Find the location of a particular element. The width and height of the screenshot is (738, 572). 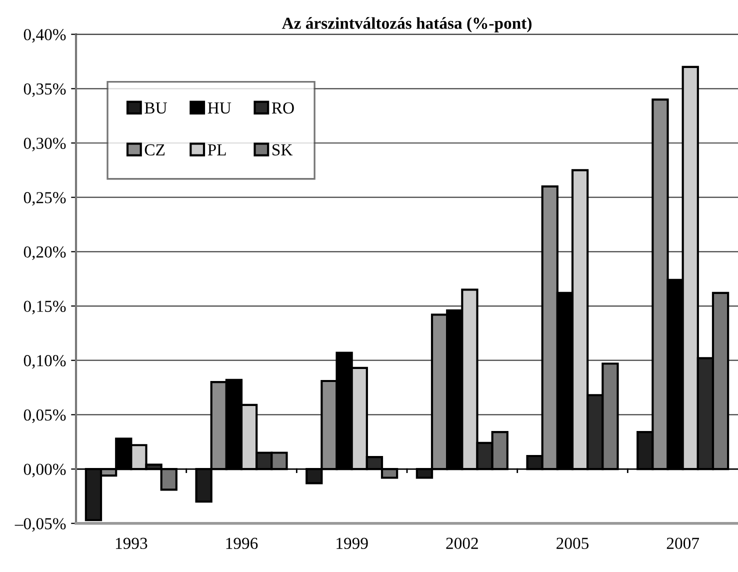

x-tick-label: 2002 is located at coordinates (462, 543).